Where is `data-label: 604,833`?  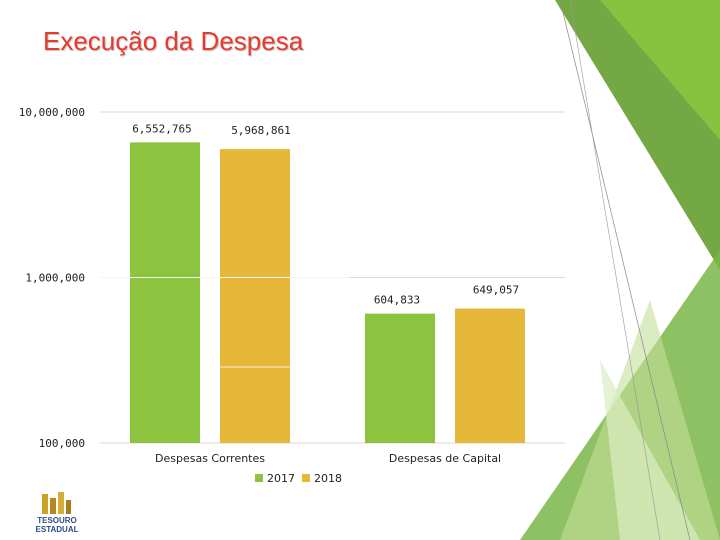 data-label: 604,833 is located at coordinates (397, 300).